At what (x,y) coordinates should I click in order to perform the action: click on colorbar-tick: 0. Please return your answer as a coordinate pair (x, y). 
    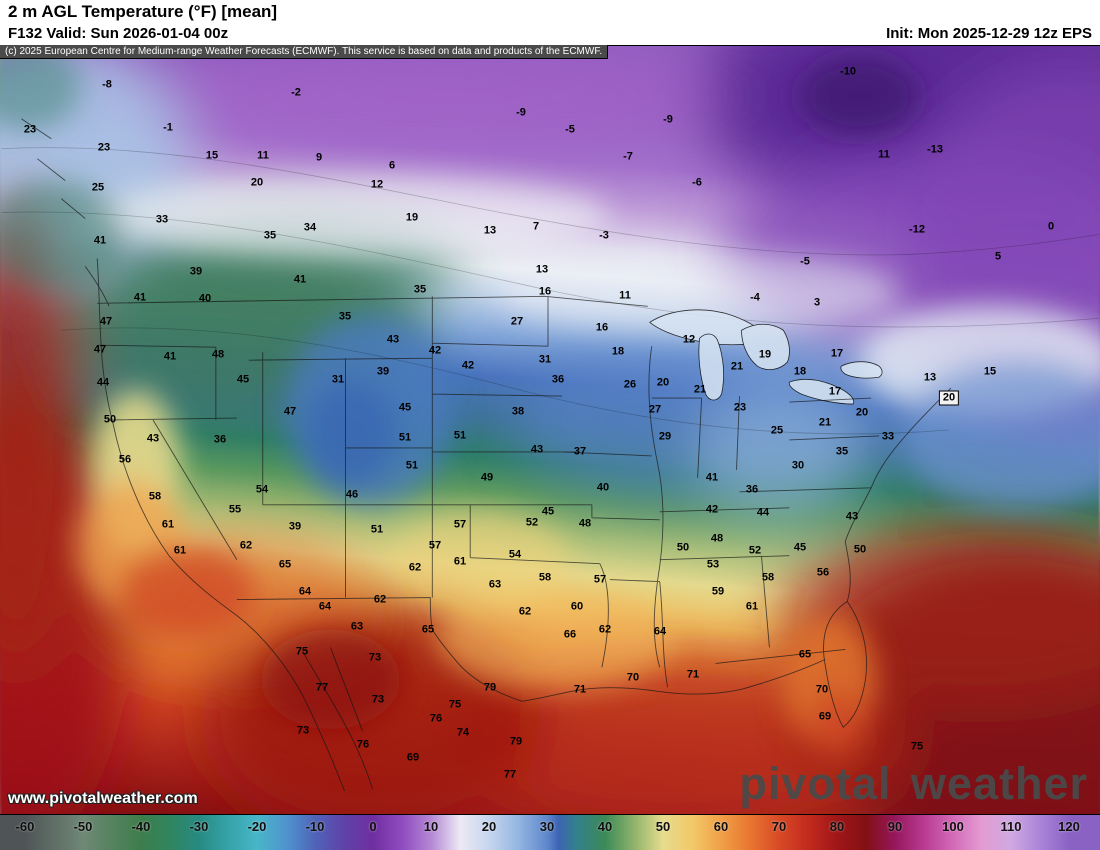
    Looking at the image, I should click on (373, 826).